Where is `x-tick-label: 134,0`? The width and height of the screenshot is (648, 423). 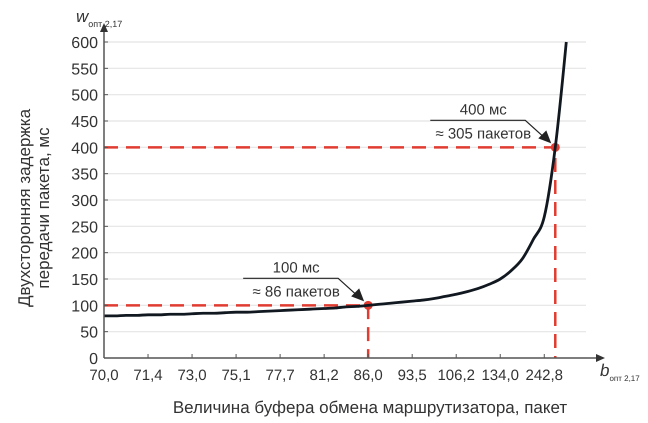
x-tick-label: 134,0 is located at coordinates (500, 375).